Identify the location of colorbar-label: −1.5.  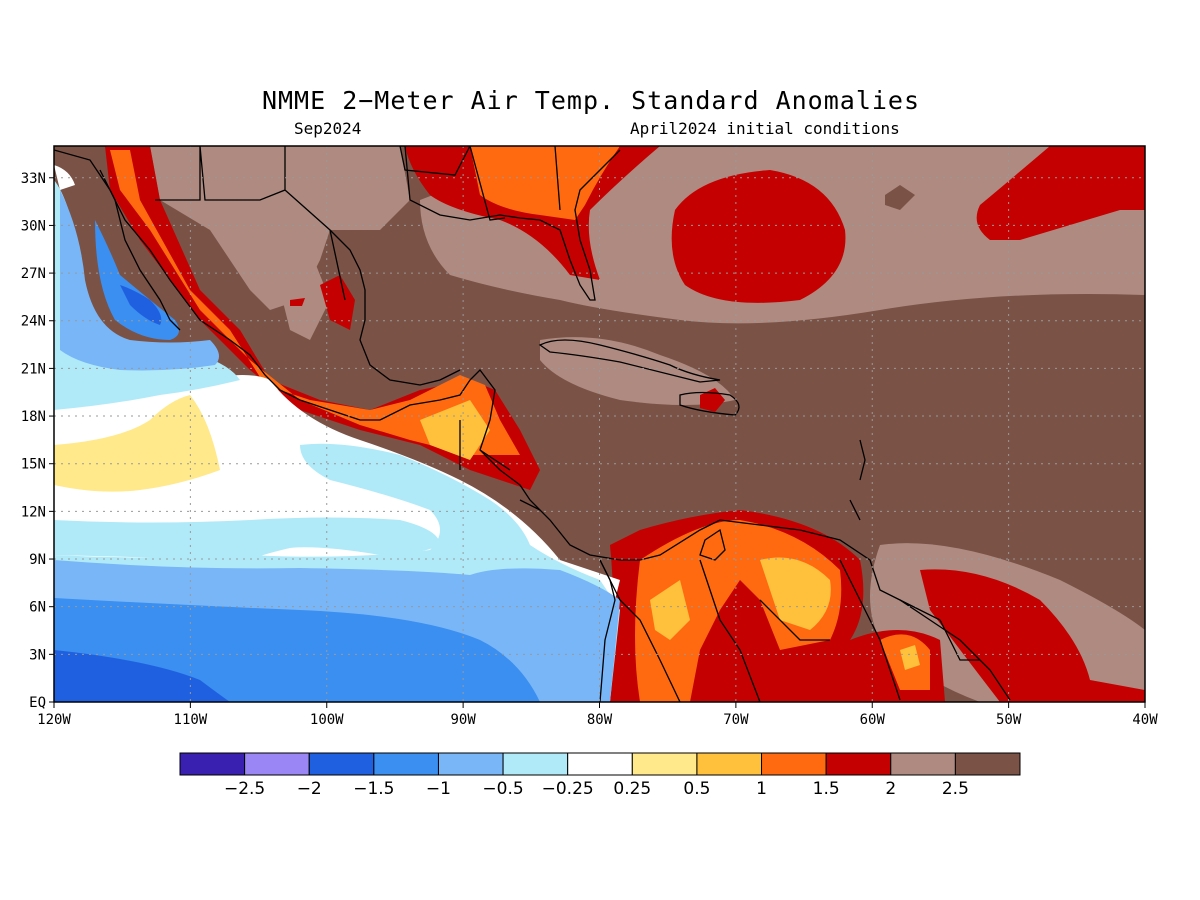
(373, 789).